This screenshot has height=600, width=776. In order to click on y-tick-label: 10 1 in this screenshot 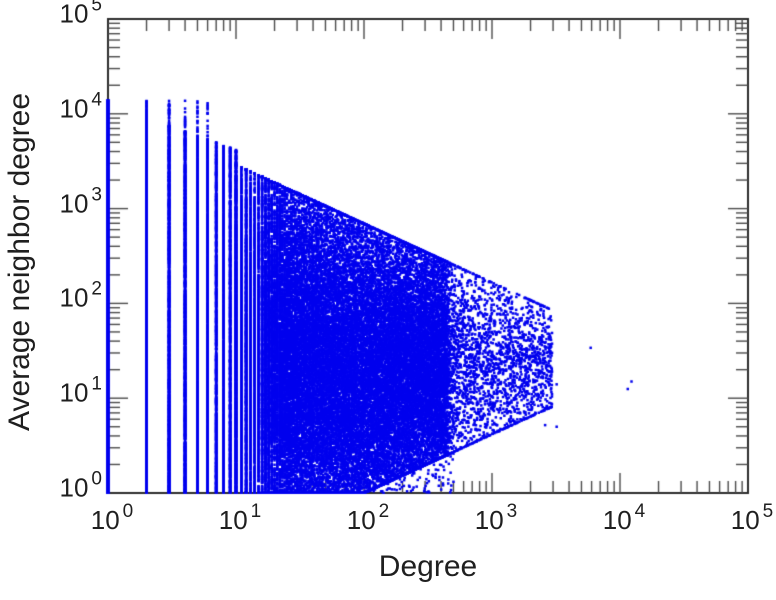, I will do `click(81, 390)`.